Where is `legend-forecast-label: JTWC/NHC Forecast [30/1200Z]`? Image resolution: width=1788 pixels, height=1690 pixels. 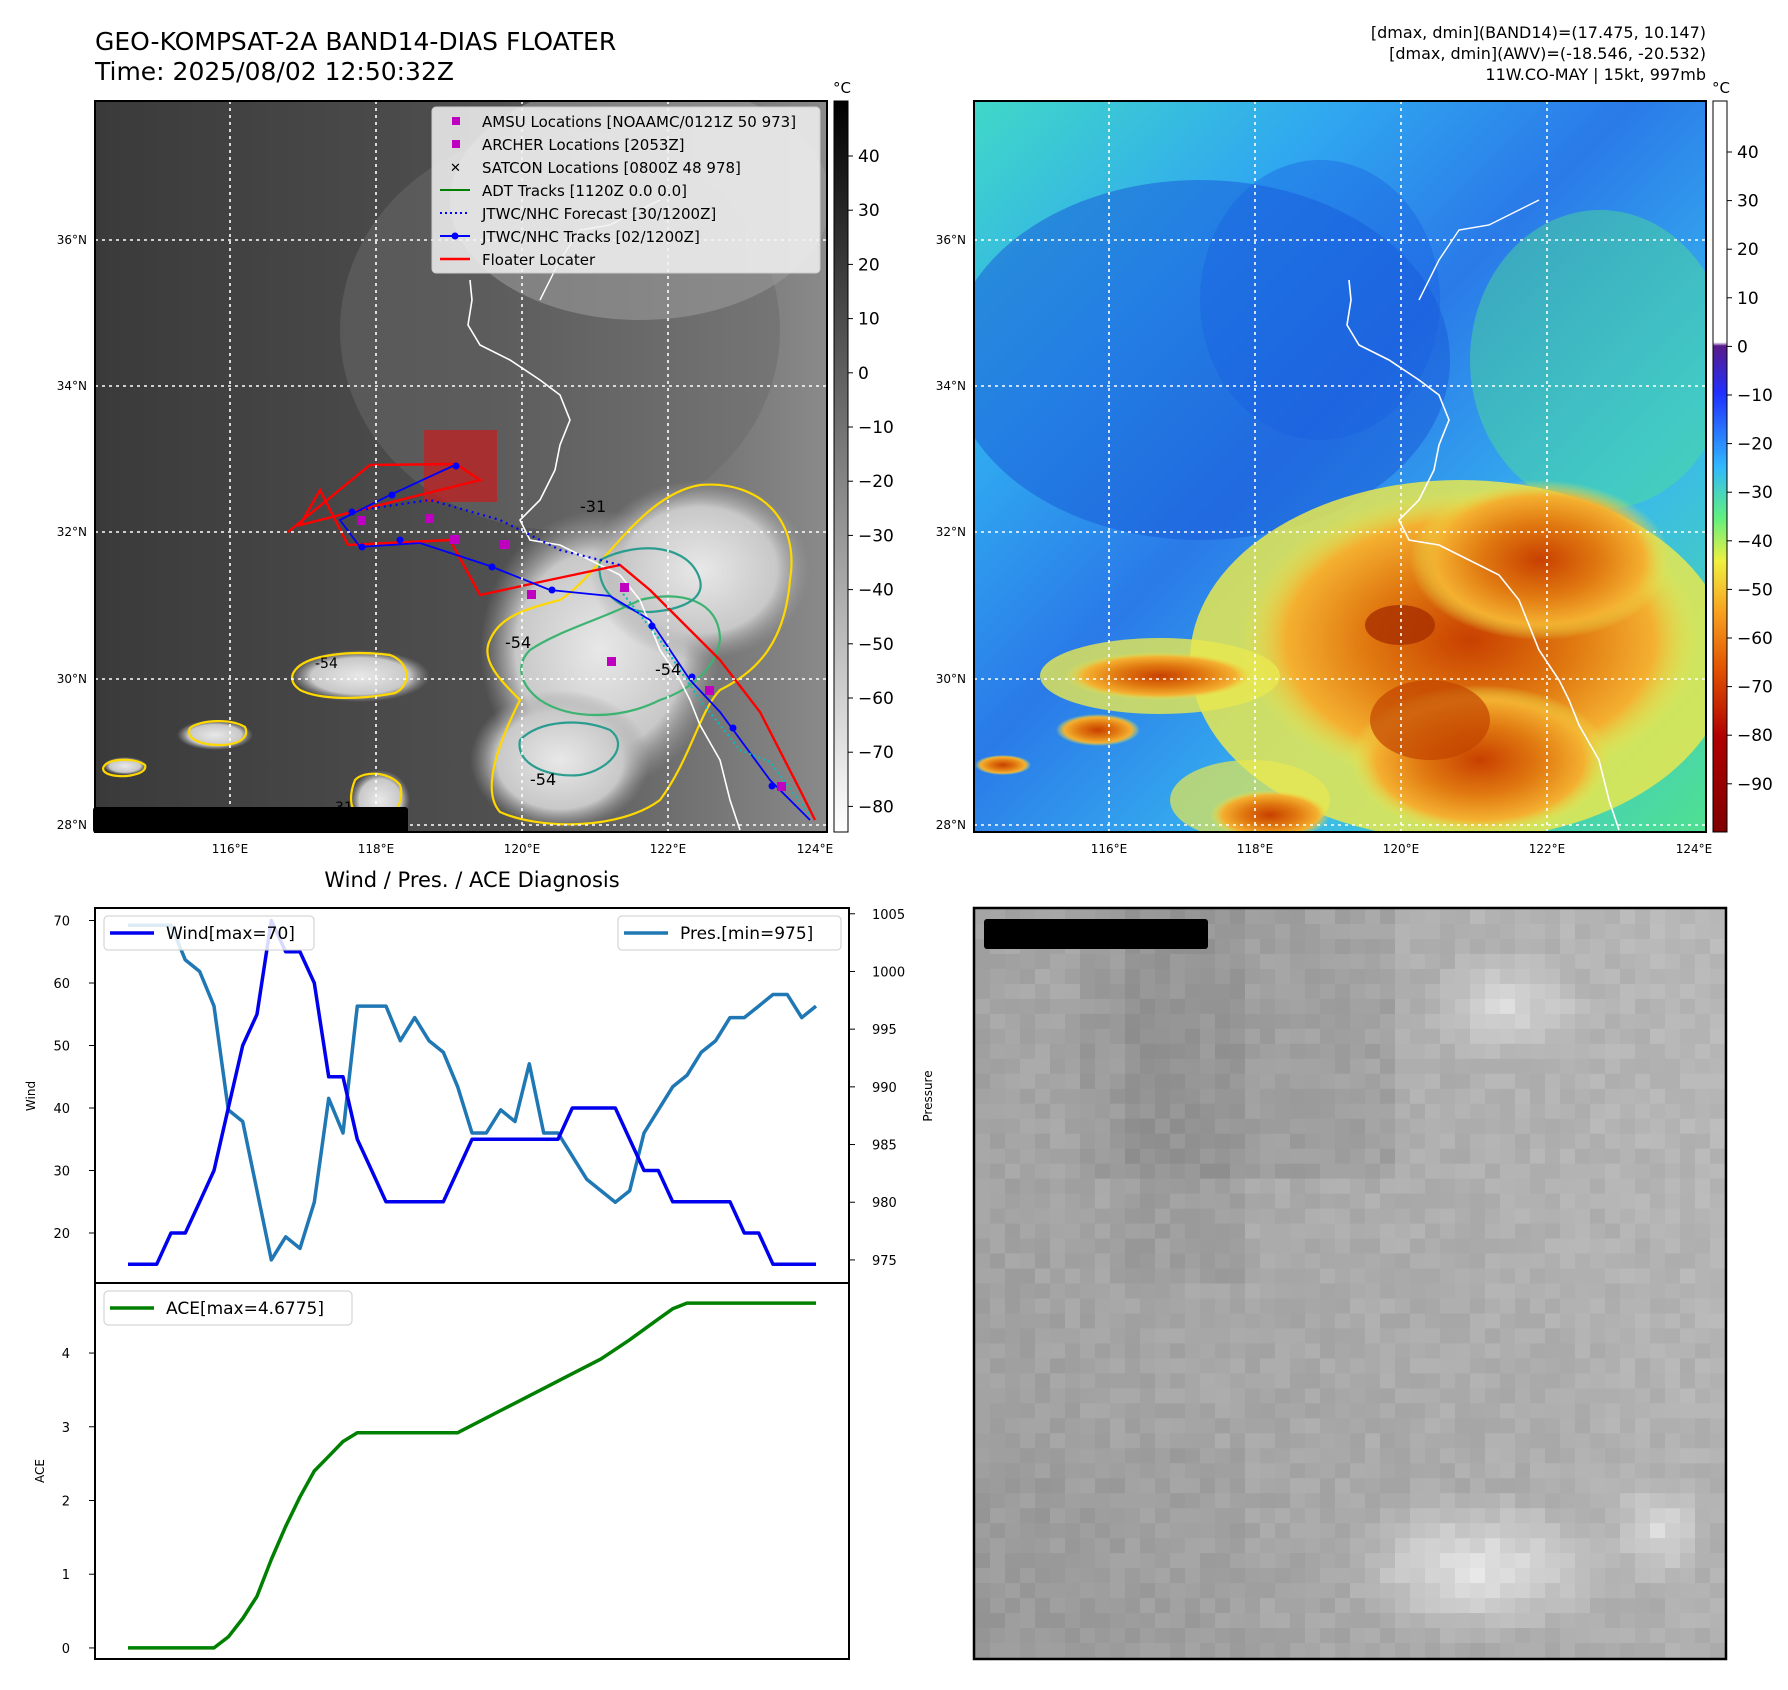 legend-forecast-label: JTWC/NHC Forecast [30/1200Z] is located at coordinates (598, 214).